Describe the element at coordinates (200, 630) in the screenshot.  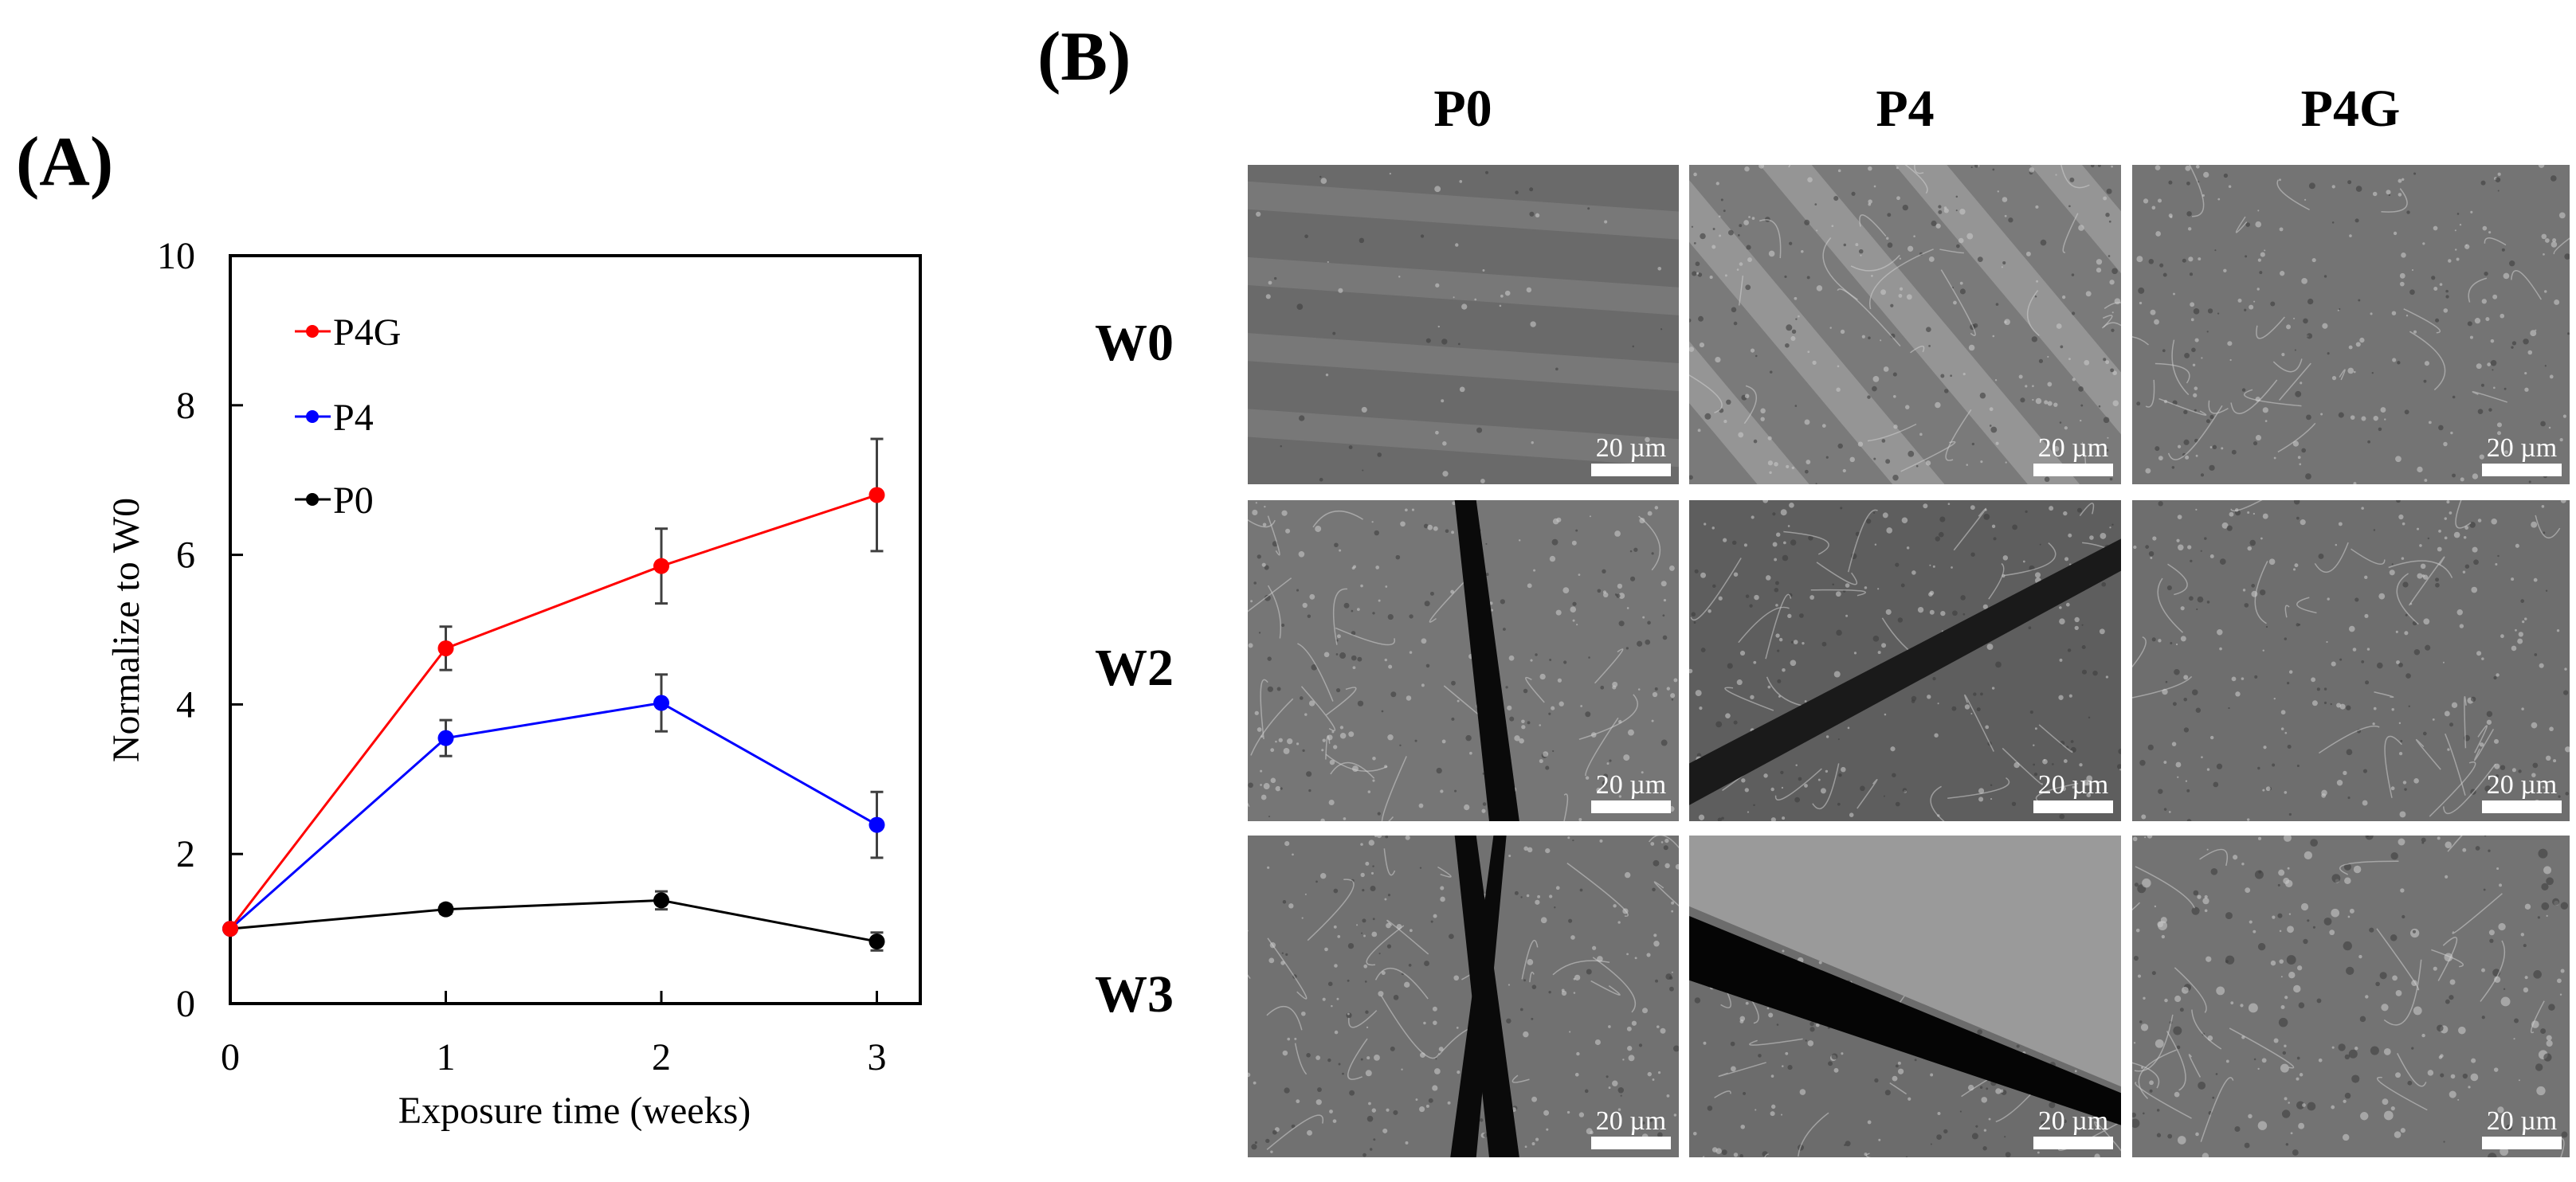
I see `y-axis-ticks: 0 2 4 6 8 10` at that location.